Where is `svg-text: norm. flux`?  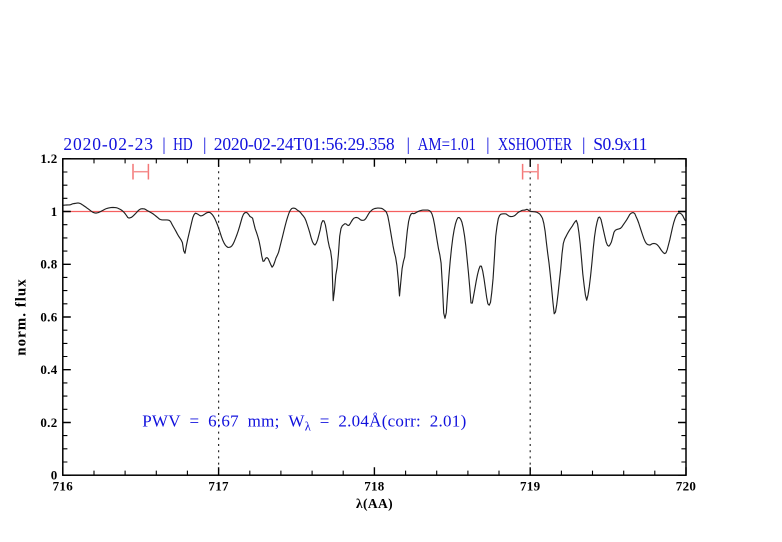
svg-text: norm. flux is located at coordinates (22, 317).